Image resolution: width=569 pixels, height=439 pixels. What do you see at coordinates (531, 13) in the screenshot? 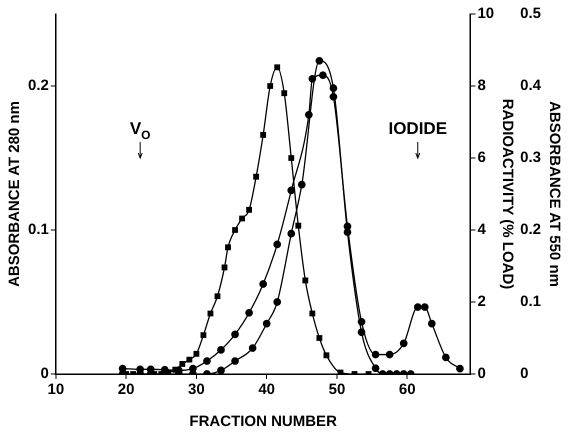
I see `y3-tick-label: 0.5` at bounding box center [531, 13].